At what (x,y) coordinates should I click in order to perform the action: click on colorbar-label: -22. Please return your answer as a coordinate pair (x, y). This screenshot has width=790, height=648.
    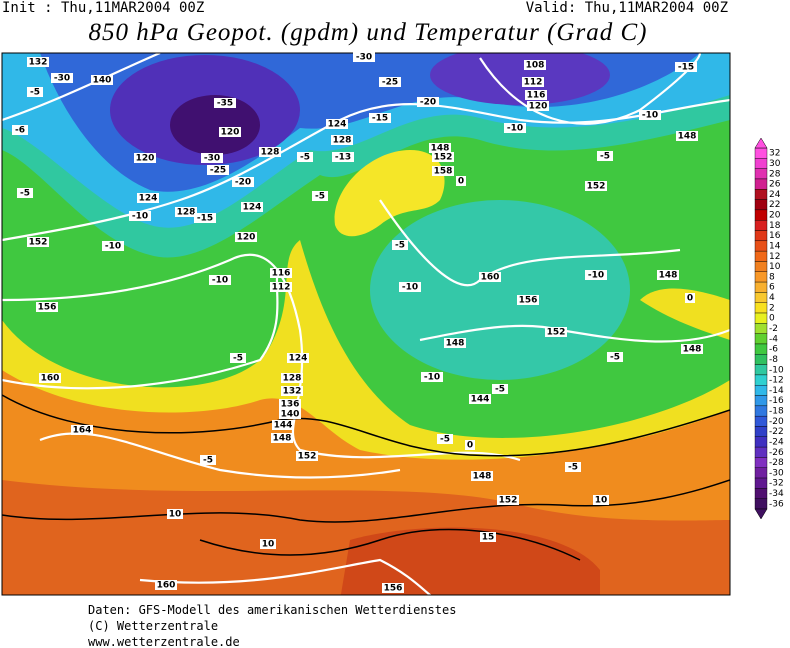
    Looking at the image, I should click on (776, 432).